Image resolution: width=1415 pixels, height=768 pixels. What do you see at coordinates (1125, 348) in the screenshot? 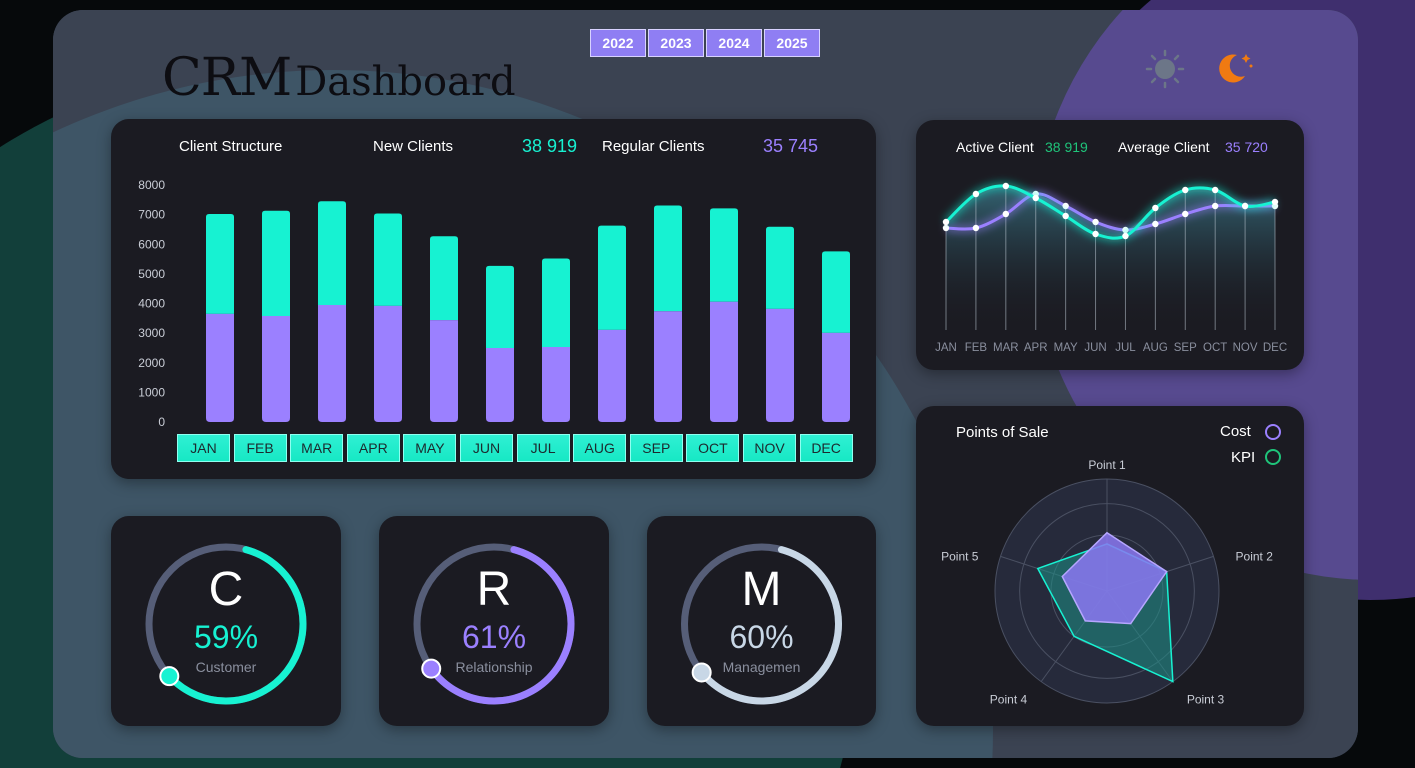
I see `x-tick-label: JUL` at bounding box center [1125, 348].